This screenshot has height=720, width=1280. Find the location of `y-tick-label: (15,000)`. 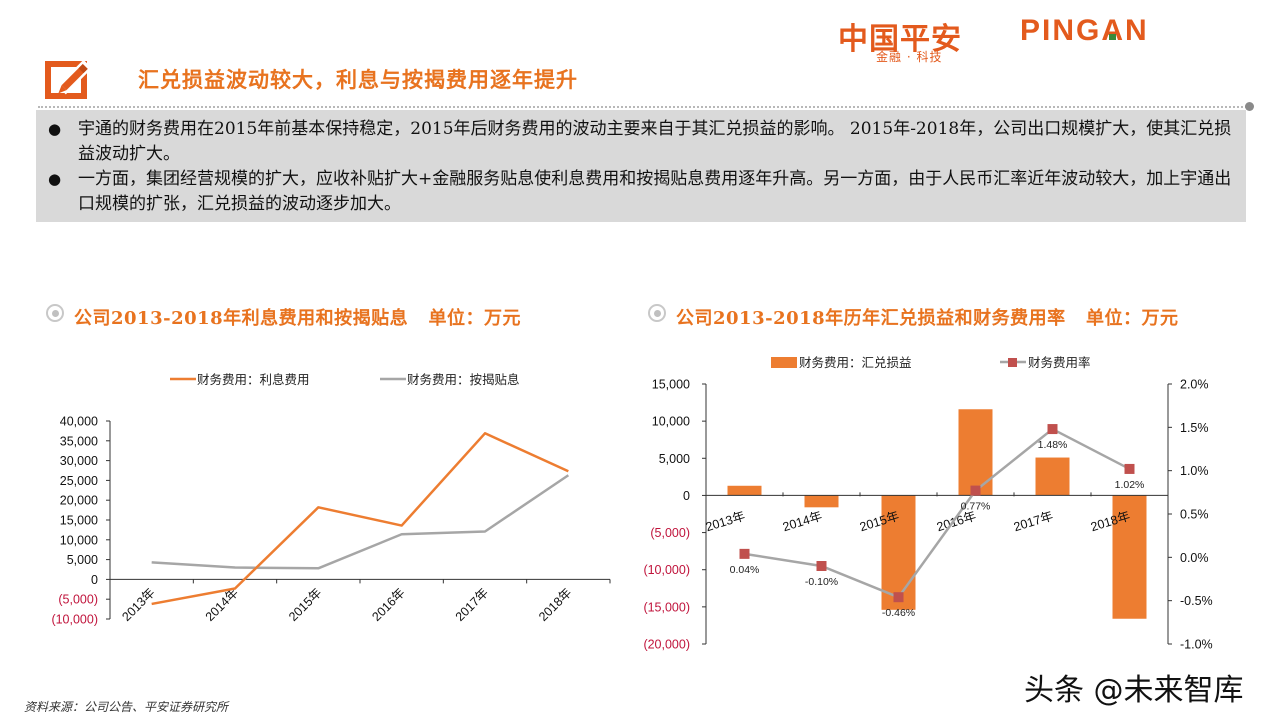

y-tick-label: (15,000) is located at coordinates (666, 607).